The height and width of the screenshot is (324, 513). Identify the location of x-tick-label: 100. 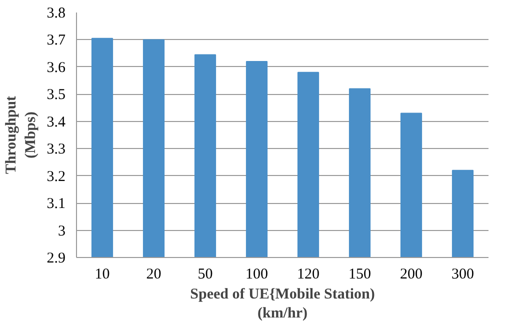
(257, 274).